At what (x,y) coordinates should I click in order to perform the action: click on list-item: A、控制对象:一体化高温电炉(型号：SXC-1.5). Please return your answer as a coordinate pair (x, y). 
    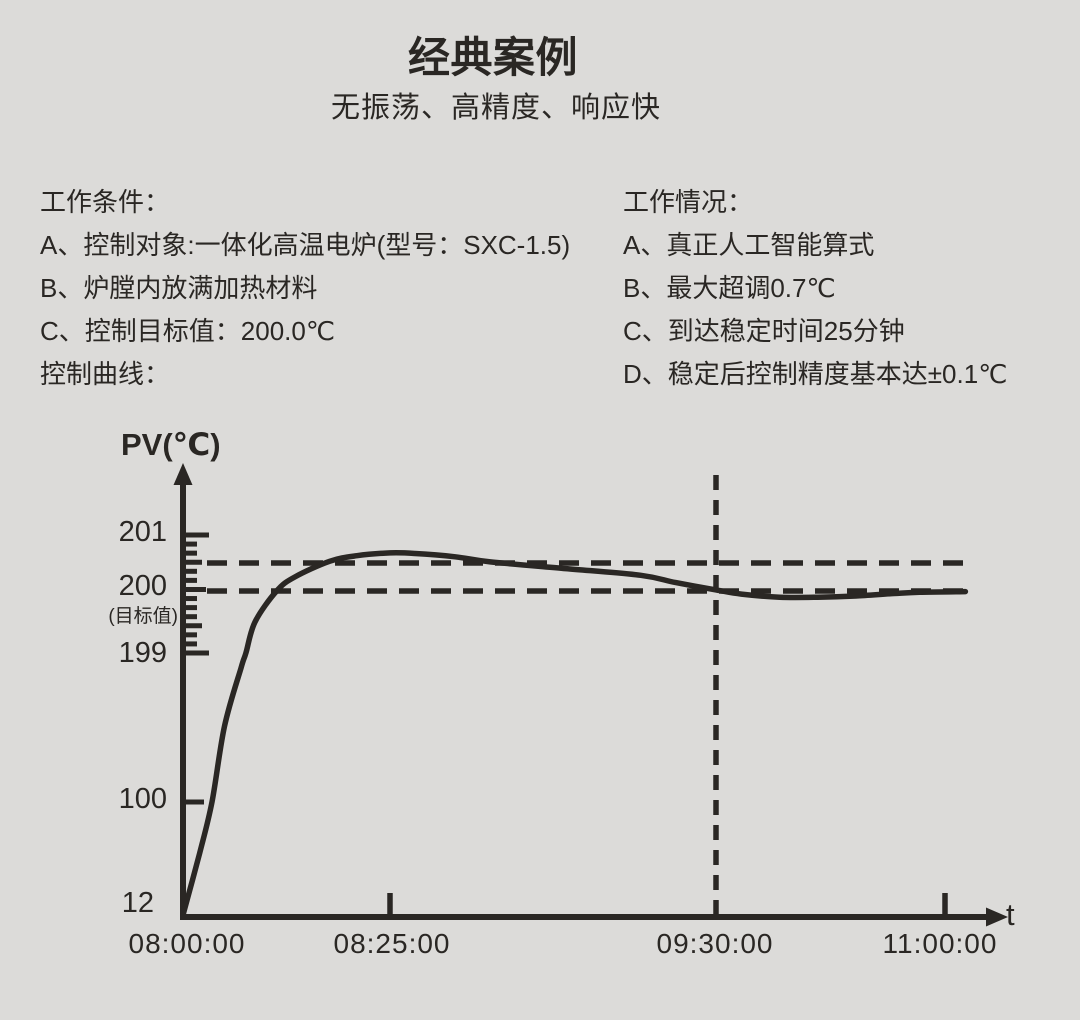
    Looking at the image, I should click on (305, 245).